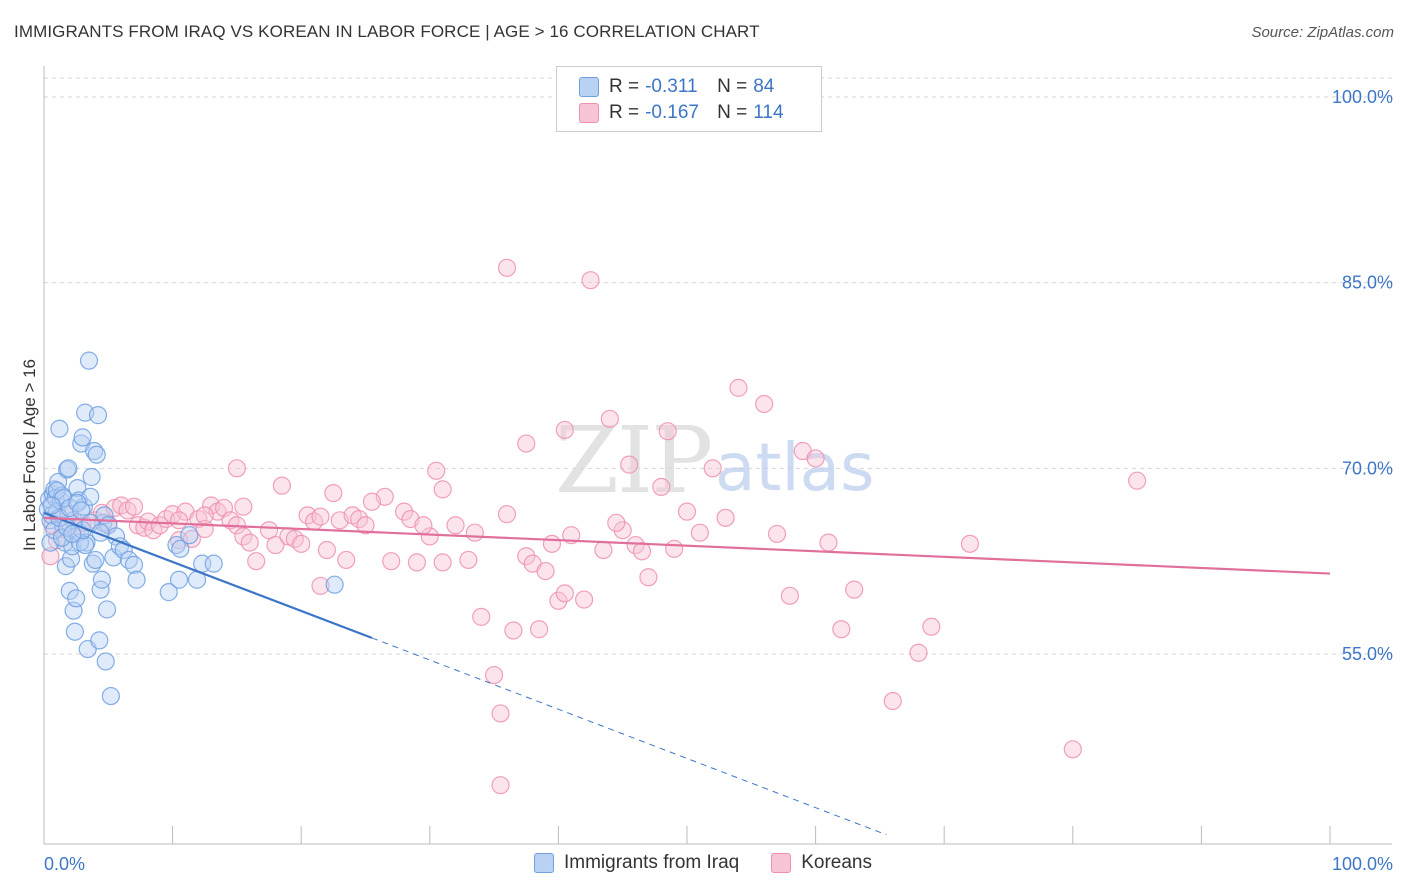 This screenshot has height=892, width=1406. What do you see at coordinates (781, 863) in the screenshot?
I see `koreans-legend-swatch` at bounding box center [781, 863].